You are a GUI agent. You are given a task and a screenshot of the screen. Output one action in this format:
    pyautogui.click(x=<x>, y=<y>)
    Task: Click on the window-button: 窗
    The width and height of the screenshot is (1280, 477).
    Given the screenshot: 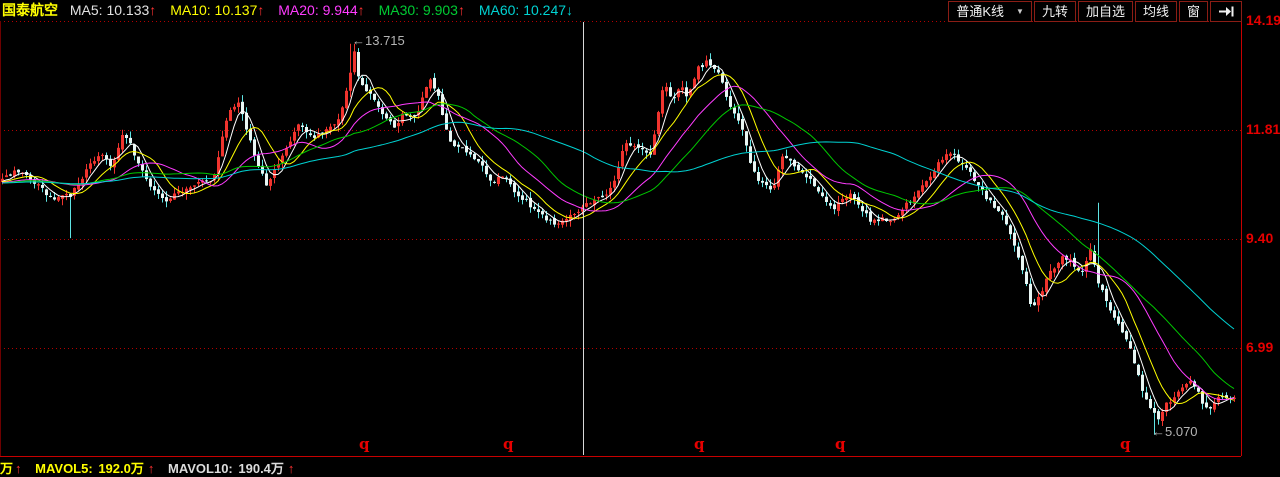 What is the action you would take?
    pyautogui.click(x=1193, y=11)
    